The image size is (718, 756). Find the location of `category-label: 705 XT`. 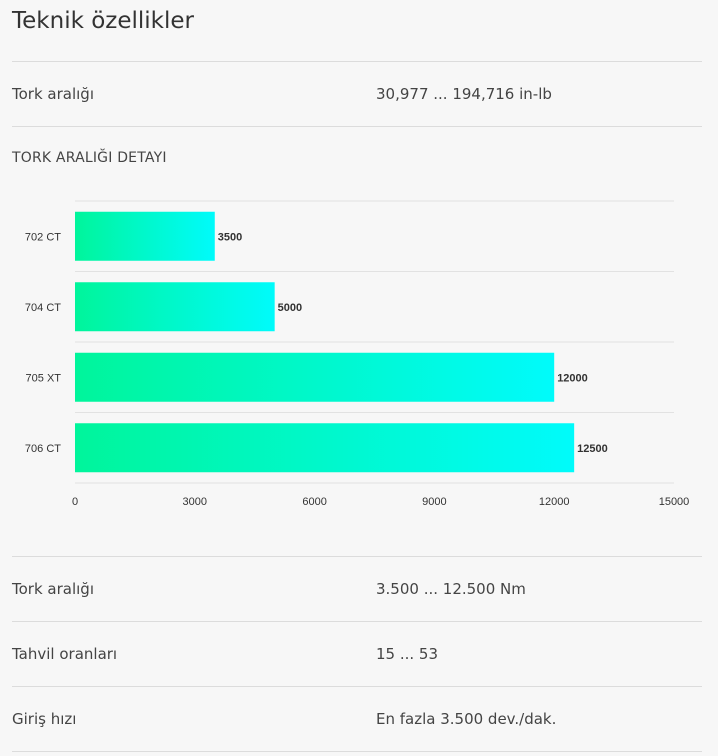

category-label: 705 XT is located at coordinates (44, 378).